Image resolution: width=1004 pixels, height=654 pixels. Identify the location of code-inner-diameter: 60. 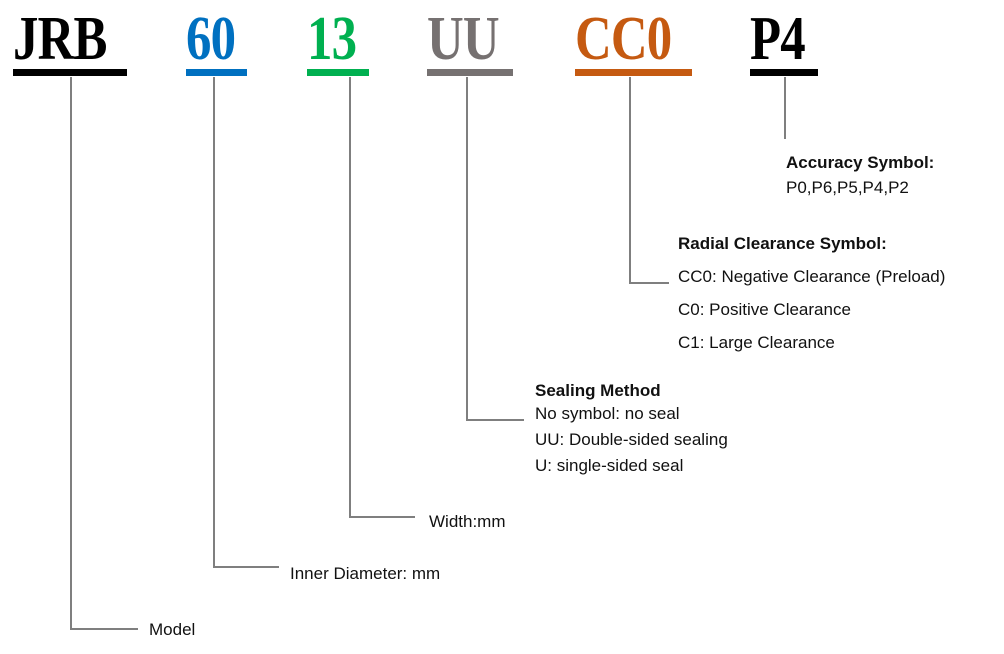
(211, 39).